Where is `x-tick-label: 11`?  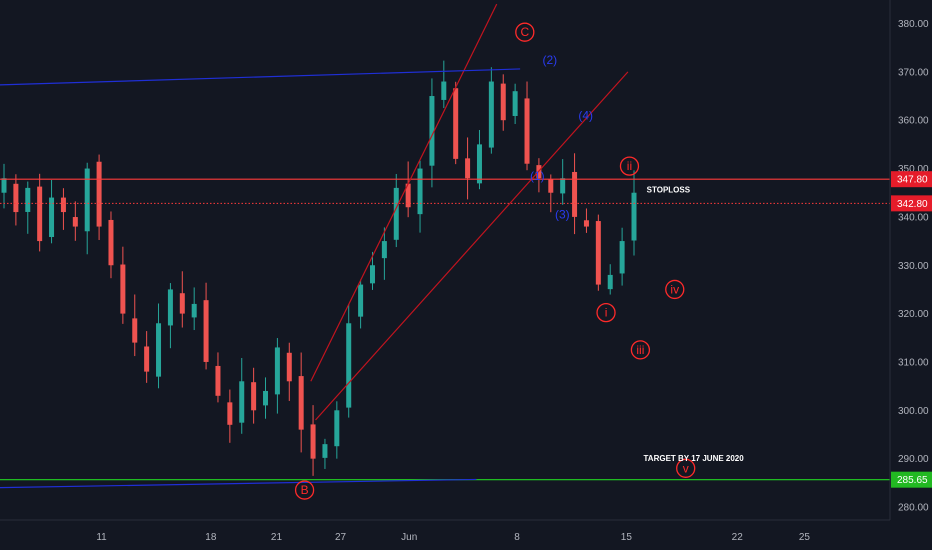
x-tick-label: 11 is located at coordinates (101, 537).